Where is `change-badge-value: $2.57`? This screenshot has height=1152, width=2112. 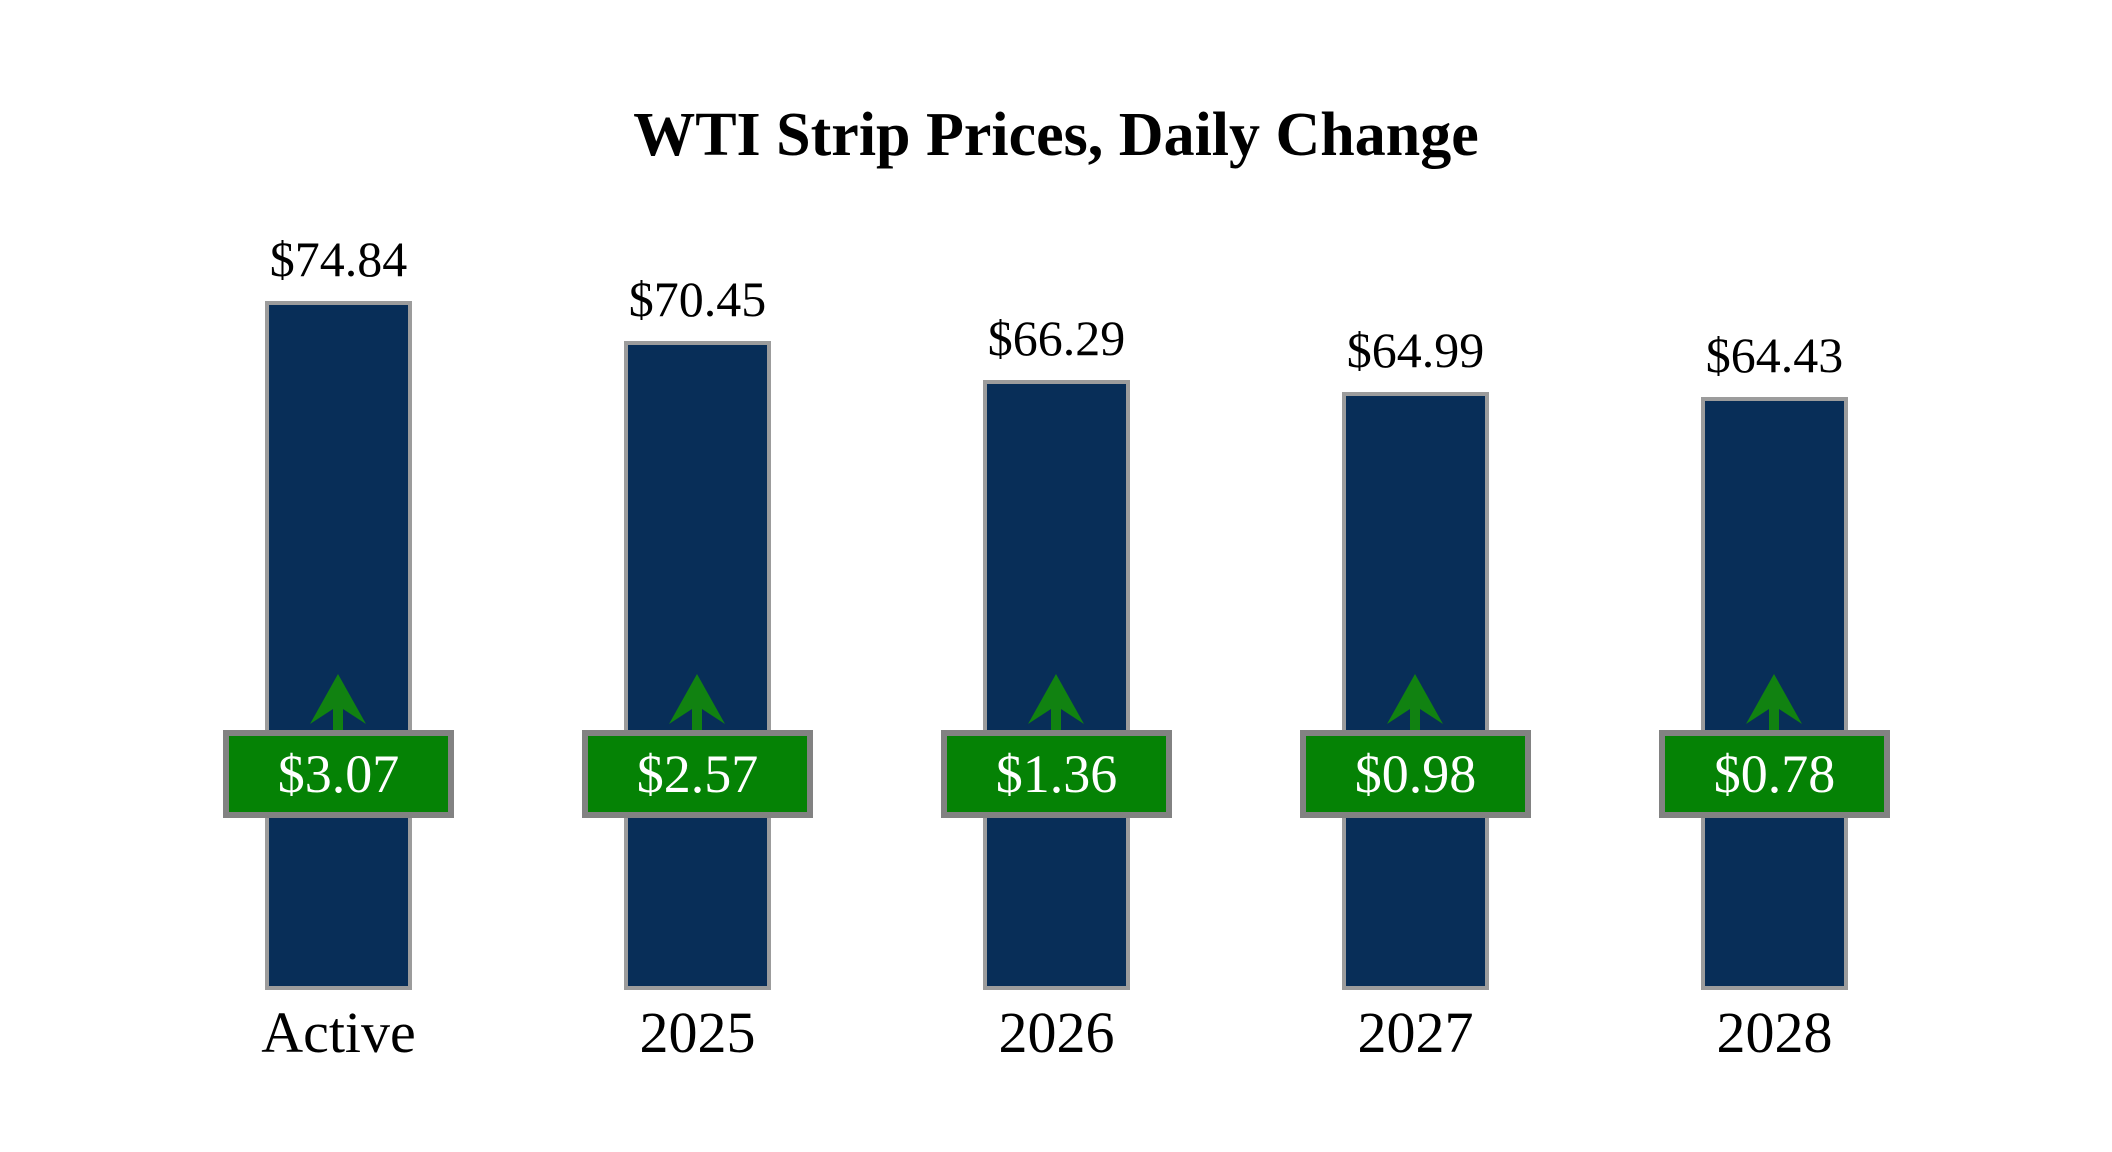 change-badge-value: $2.57 is located at coordinates (697, 774).